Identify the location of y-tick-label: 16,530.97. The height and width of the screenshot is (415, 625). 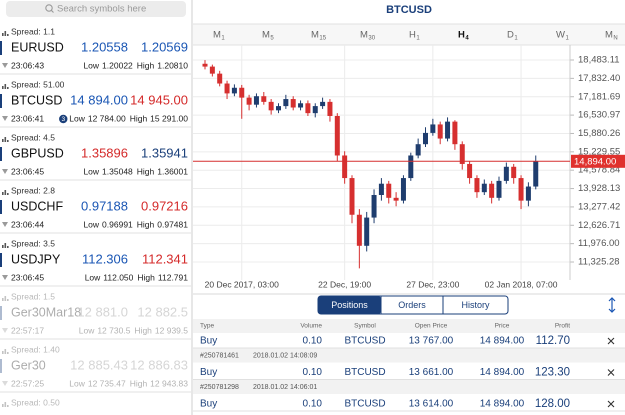
(599, 115).